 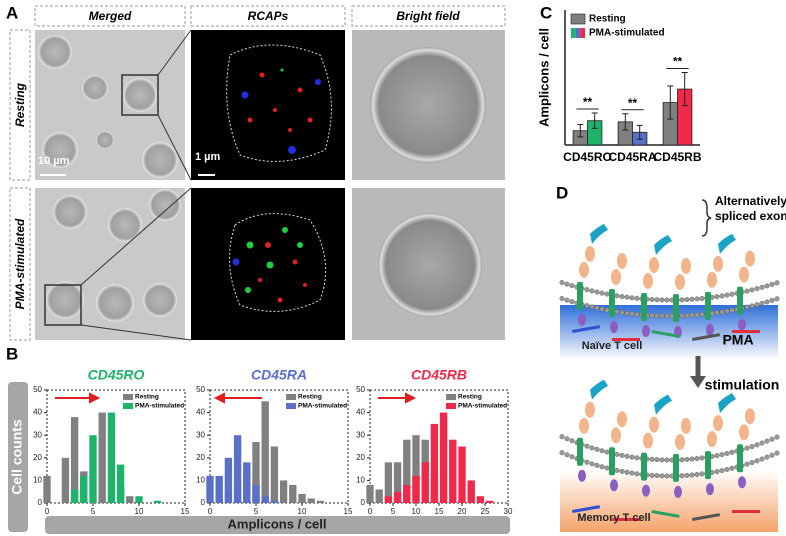 I want to click on cell-label: Naïve T cell, so click(x=612, y=346).